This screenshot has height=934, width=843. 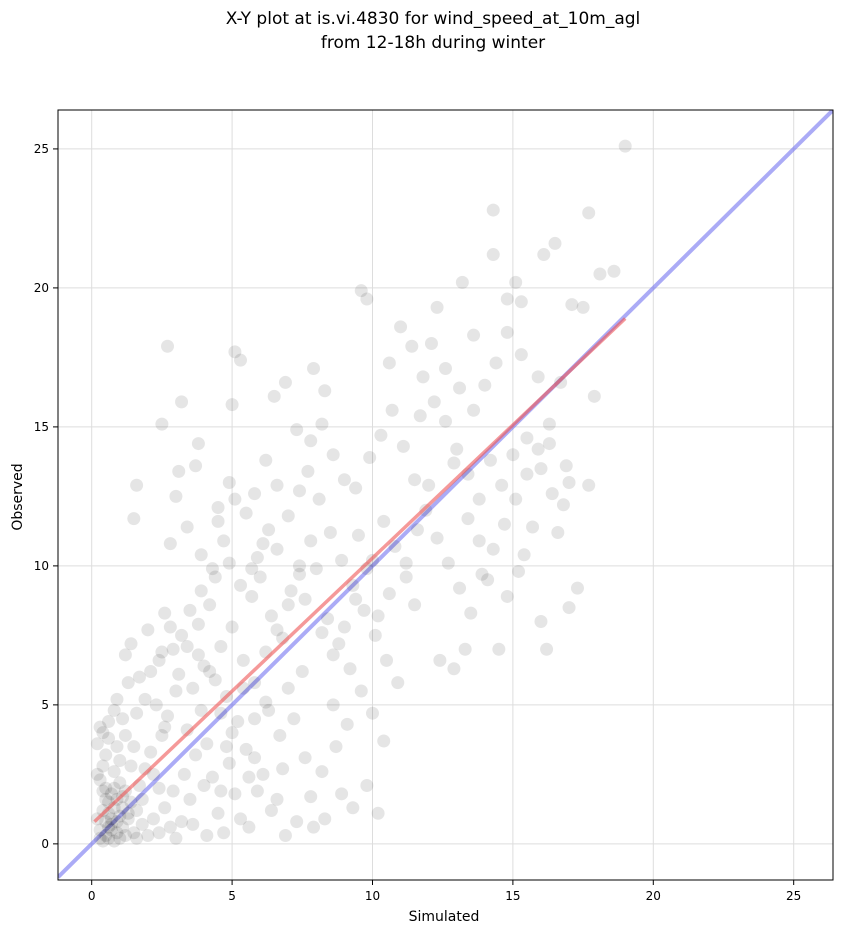 I want to click on y-tick-label-5: 5, so click(x=45, y=705).